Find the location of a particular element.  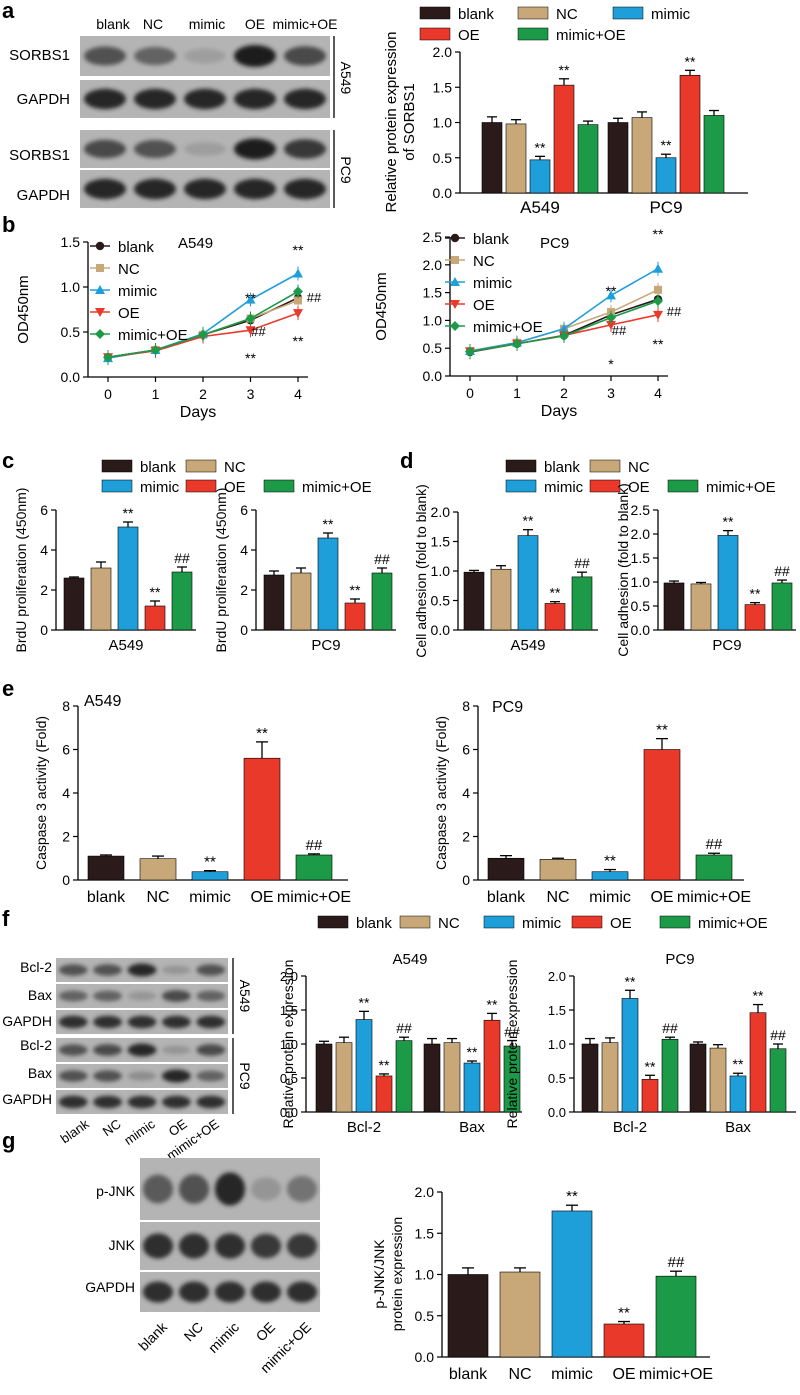

x-tick-label: 2 is located at coordinates (564, 393).